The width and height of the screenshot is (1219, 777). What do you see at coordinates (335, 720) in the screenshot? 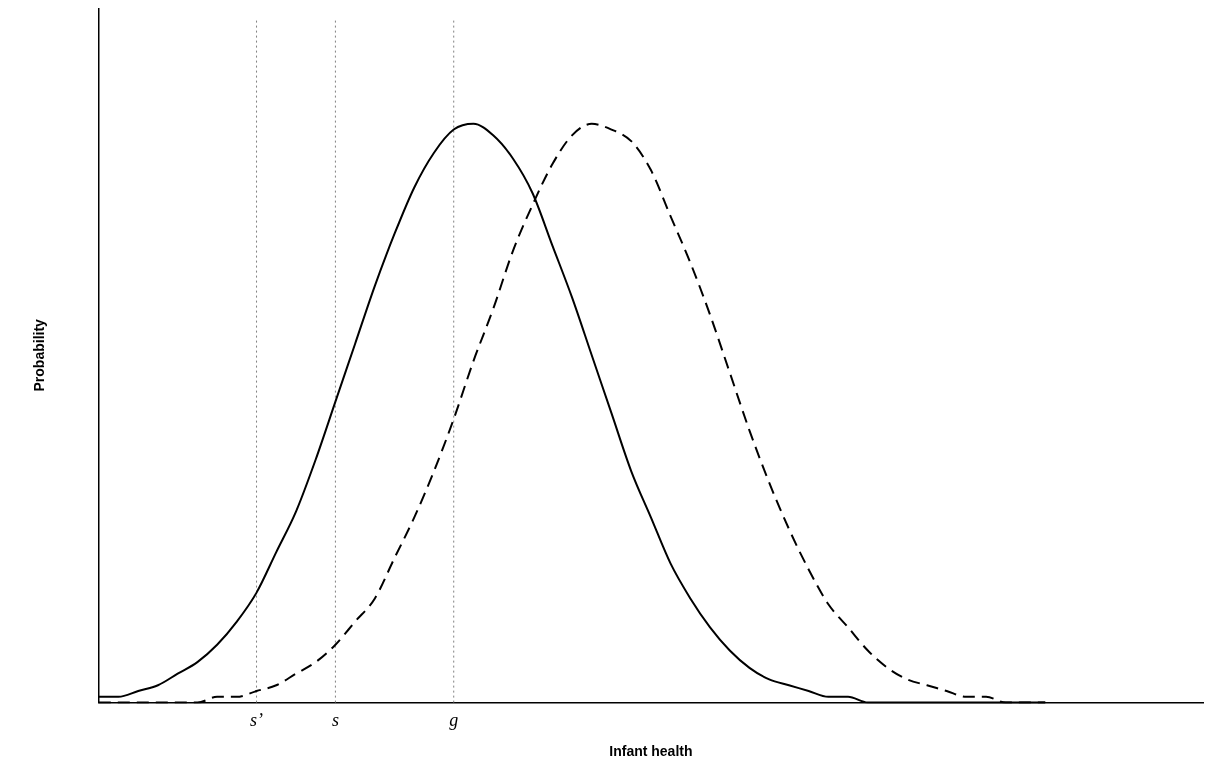
I see `x-tick-label: s` at bounding box center [335, 720].